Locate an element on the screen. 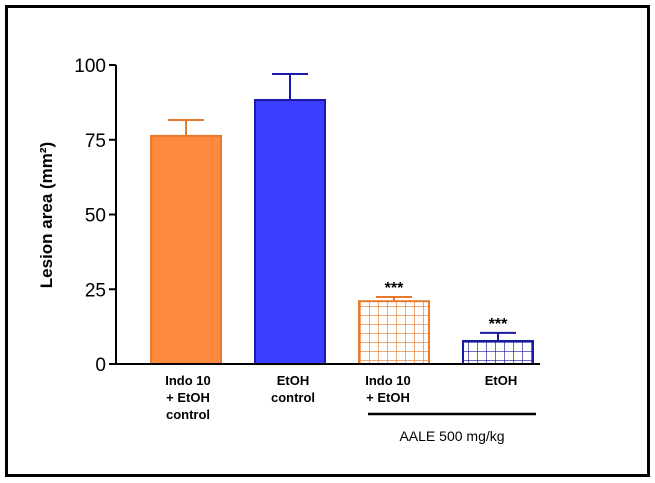 The image size is (655, 483). y-axis-label: Lesion area (mm²) is located at coordinates (46, 215).